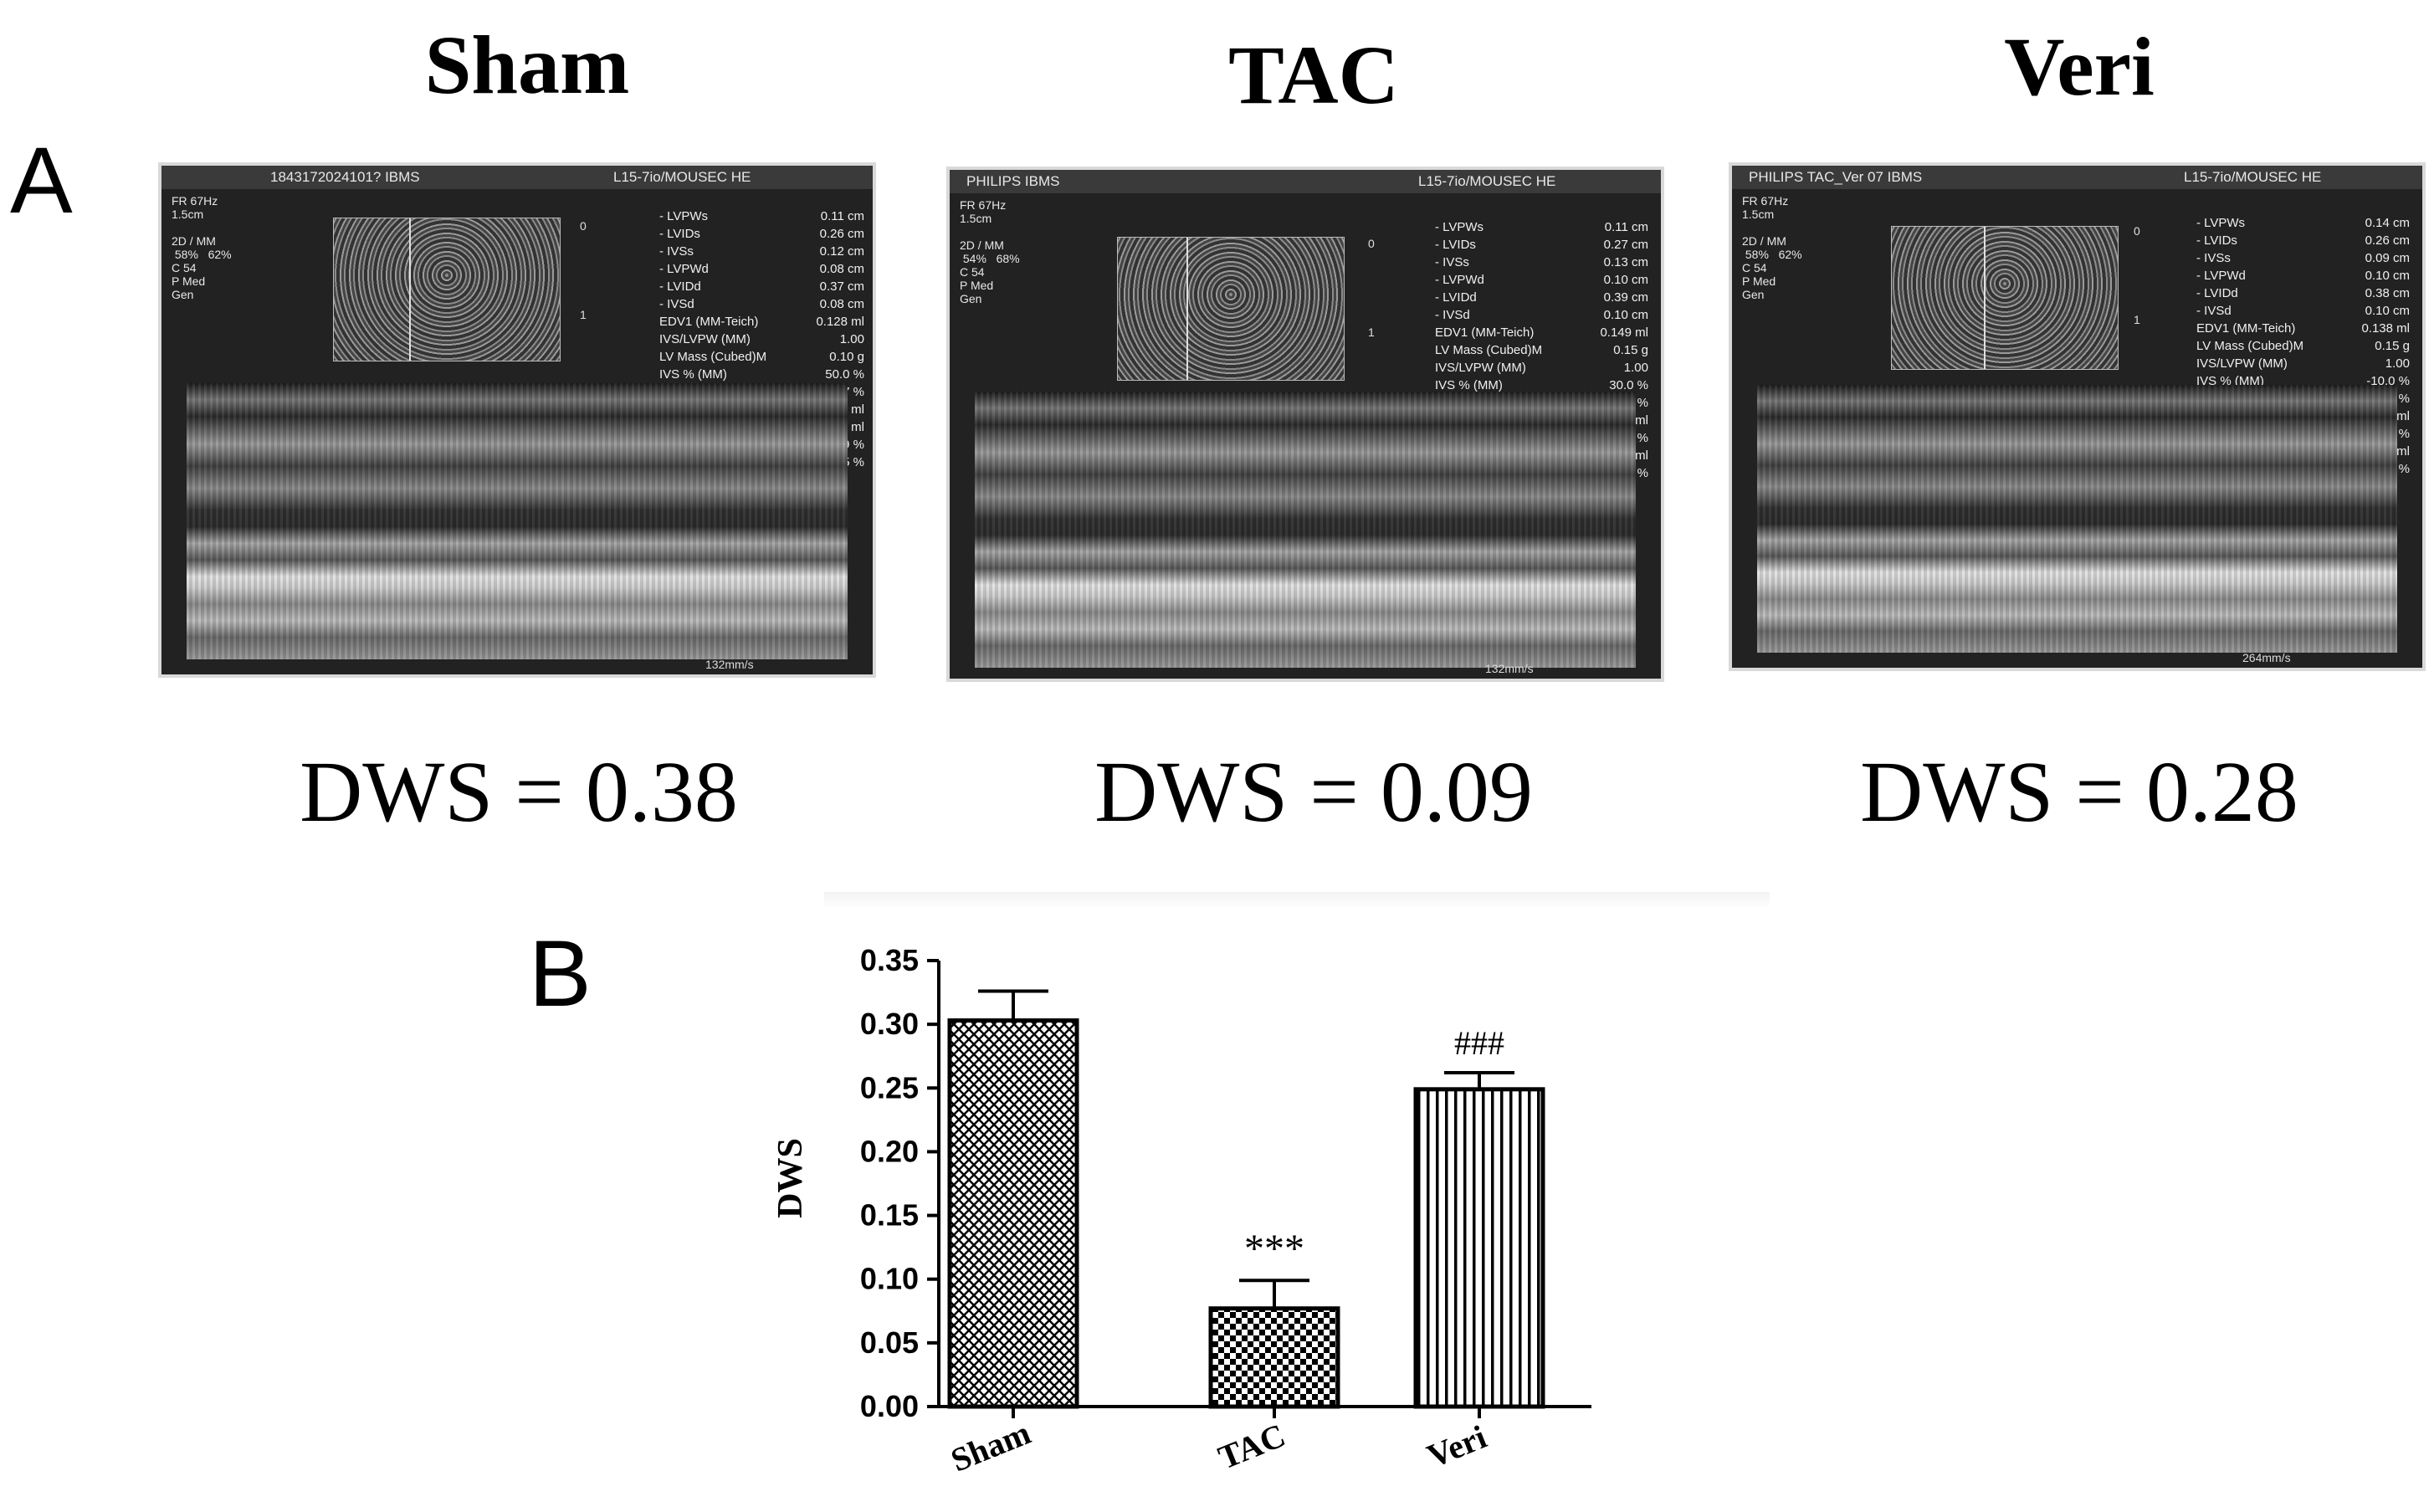  I want to click on measurement-row: - LVIDd 0.37 cm, so click(761, 286).